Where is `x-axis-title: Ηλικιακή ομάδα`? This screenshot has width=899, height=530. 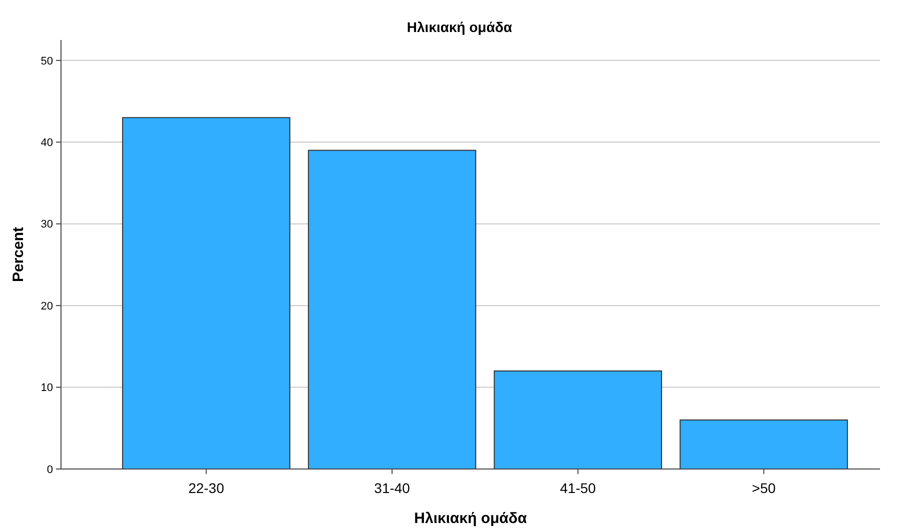
x-axis-title: Ηλικιακή ομάδα is located at coordinates (471, 518).